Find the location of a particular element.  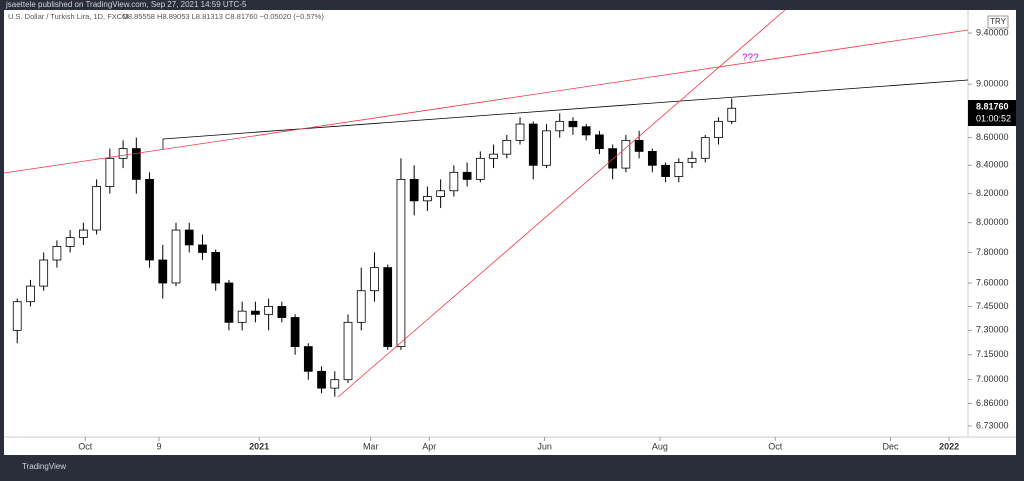

y-tick-label: 7.45000 is located at coordinates (992, 306).